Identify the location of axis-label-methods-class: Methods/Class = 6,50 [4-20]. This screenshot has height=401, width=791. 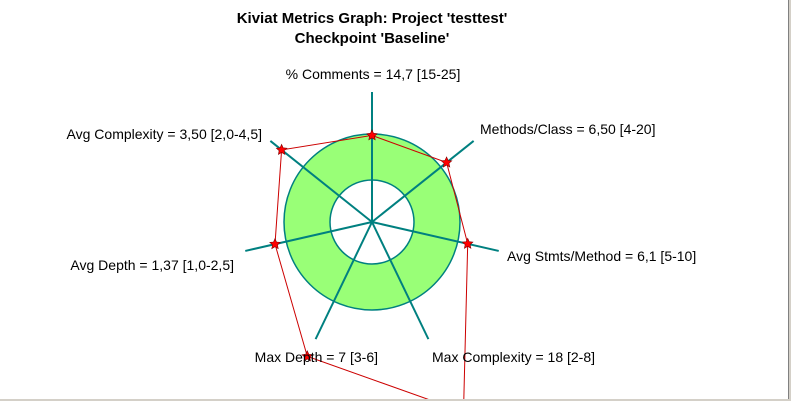
(568, 129).